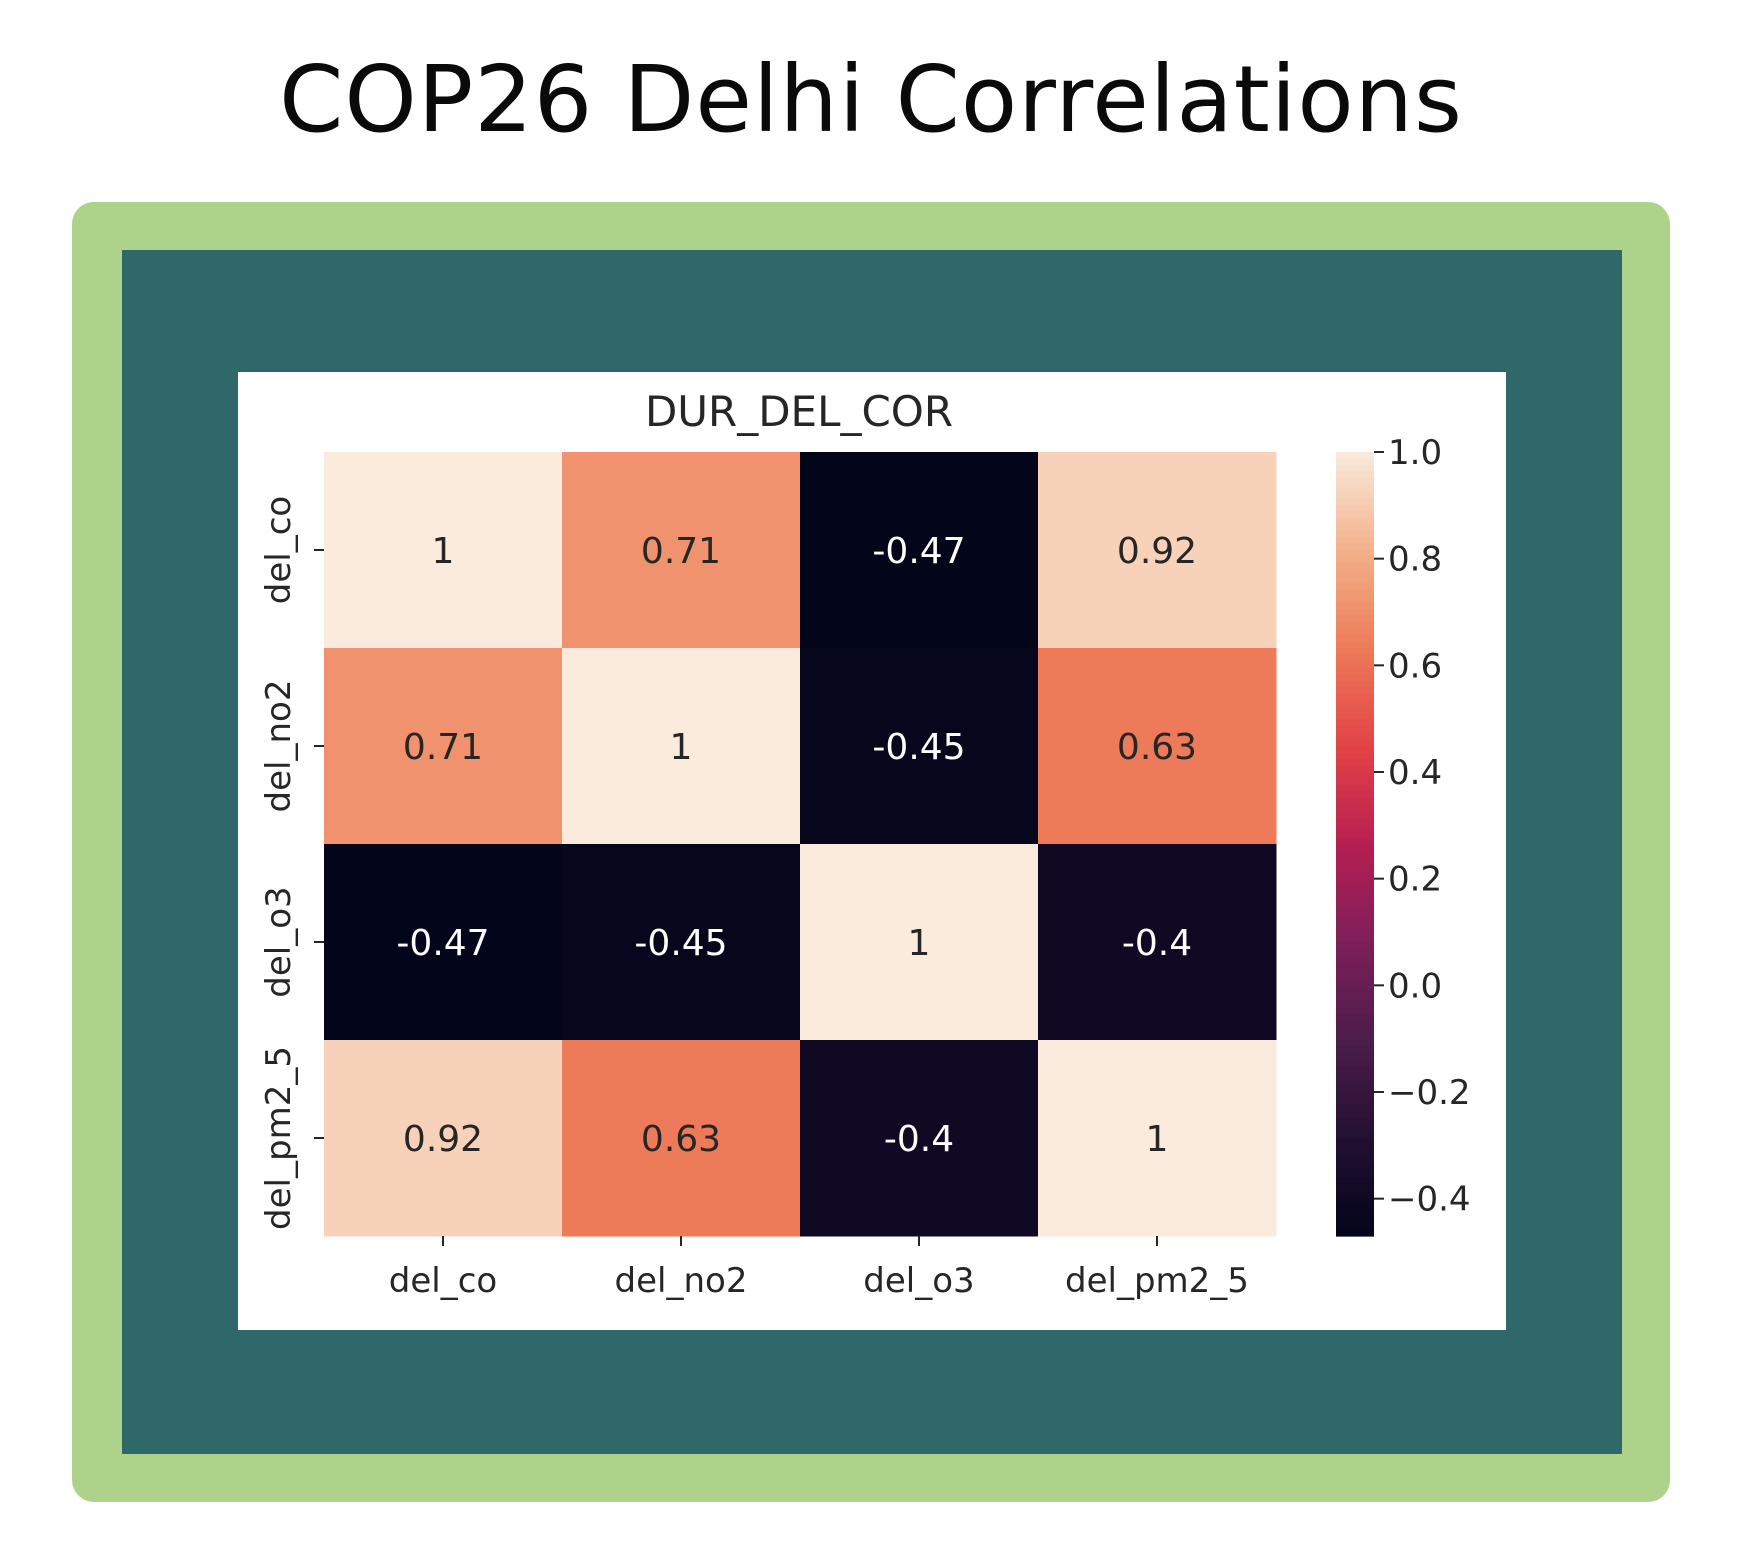 This screenshot has height=1544, width=1742. What do you see at coordinates (1157, 1281) in the screenshot?
I see `x-tick-label: del_pm2_5` at bounding box center [1157, 1281].